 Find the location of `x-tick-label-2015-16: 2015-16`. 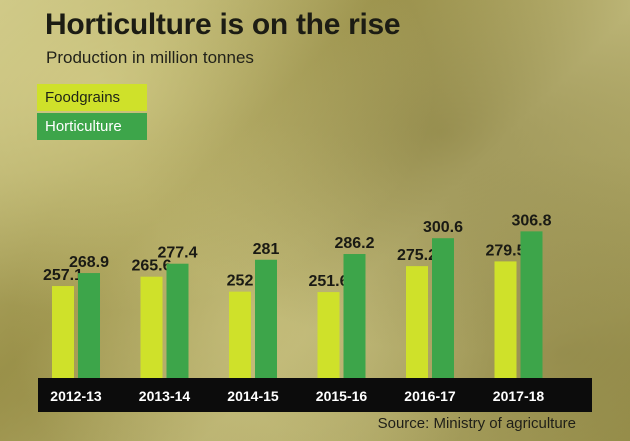

x-tick-label-2015-16: 2015-16 is located at coordinates (342, 396).